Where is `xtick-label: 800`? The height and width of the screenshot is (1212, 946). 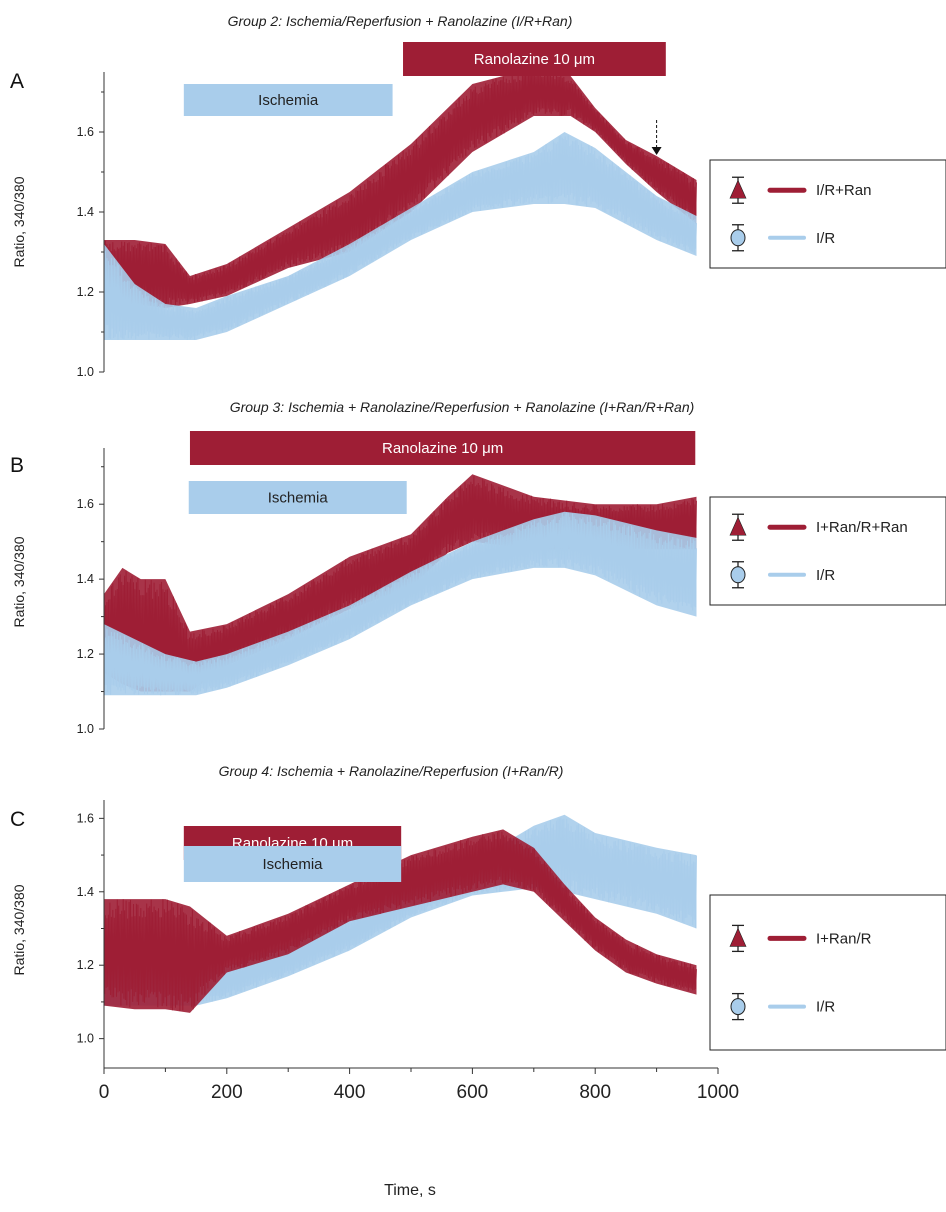
xtick-label: 800 is located at coordinates (595, 1092).